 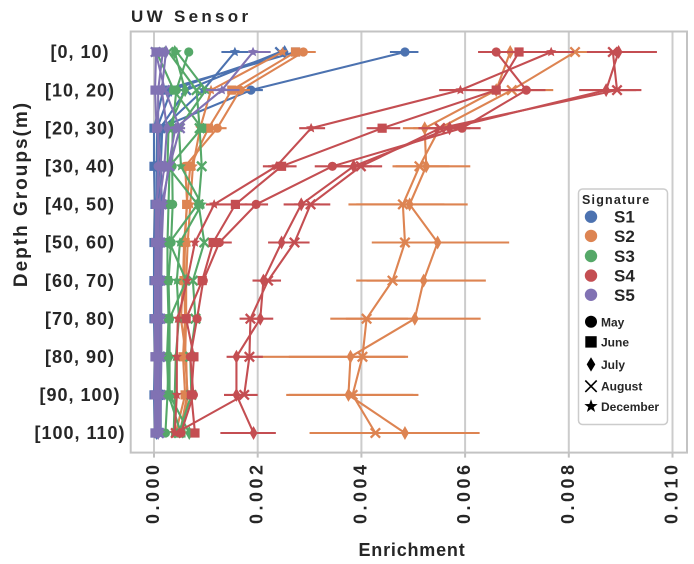 I want to click on svg-text: [40, 50), so click(x=80, y=205).